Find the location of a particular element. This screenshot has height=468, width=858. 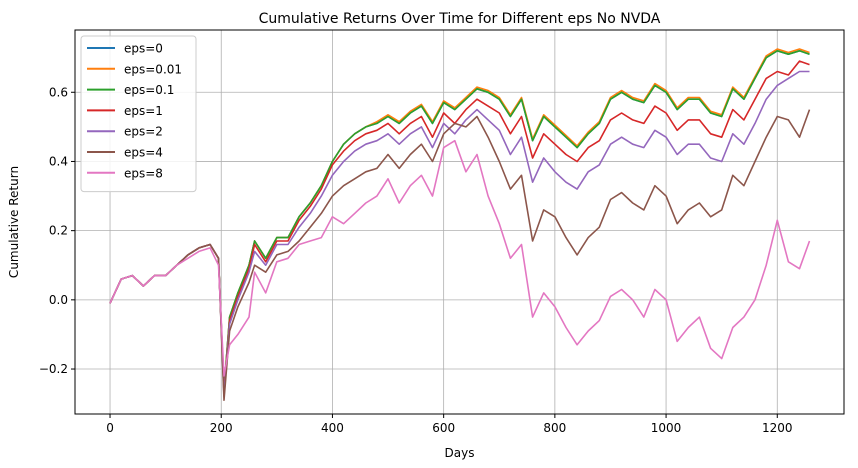

legend-label: eps=2 is located at coordinates (143, 132).